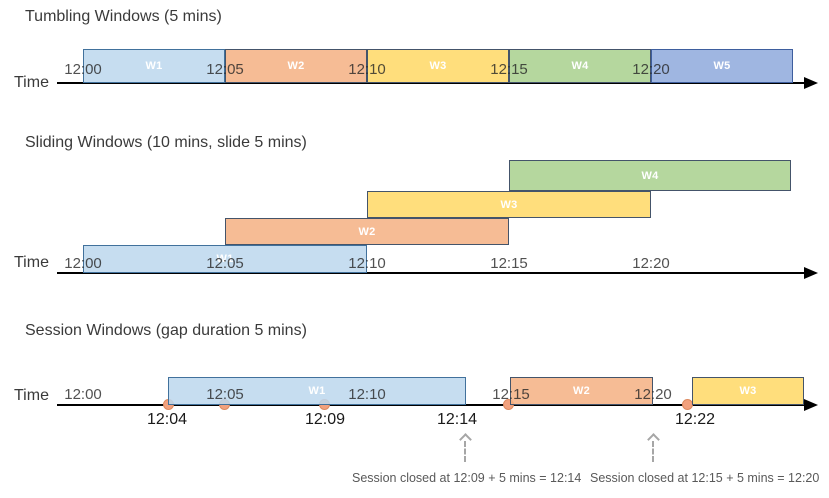  Describe the element at coordinates (457, 419) in the screenshot. I see `event-time-label: 12:14` at that location.